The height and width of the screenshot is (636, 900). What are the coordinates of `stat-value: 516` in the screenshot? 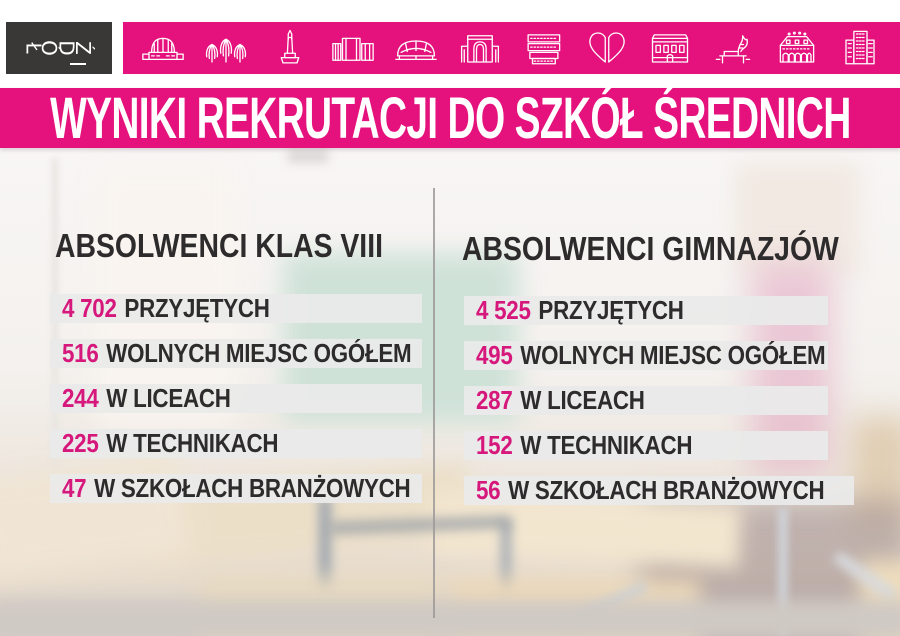 It's located at (80, 353).